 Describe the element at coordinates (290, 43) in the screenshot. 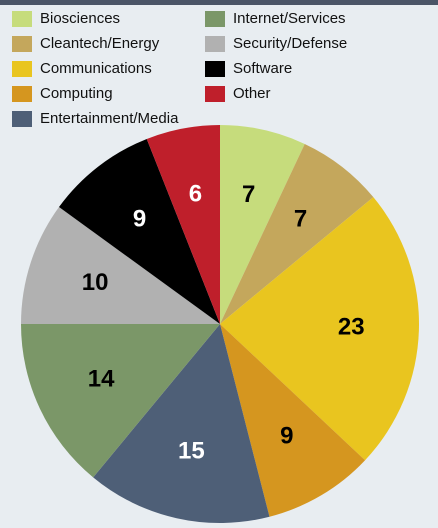

I see `legend-label: Security/Defense` at that location.